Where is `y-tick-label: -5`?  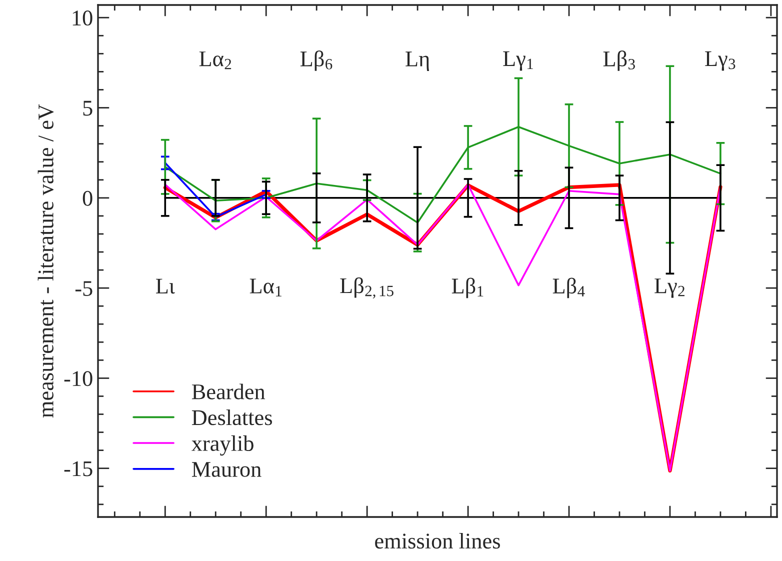 y-tick-label: -5 is located at coordinates (83, 288).